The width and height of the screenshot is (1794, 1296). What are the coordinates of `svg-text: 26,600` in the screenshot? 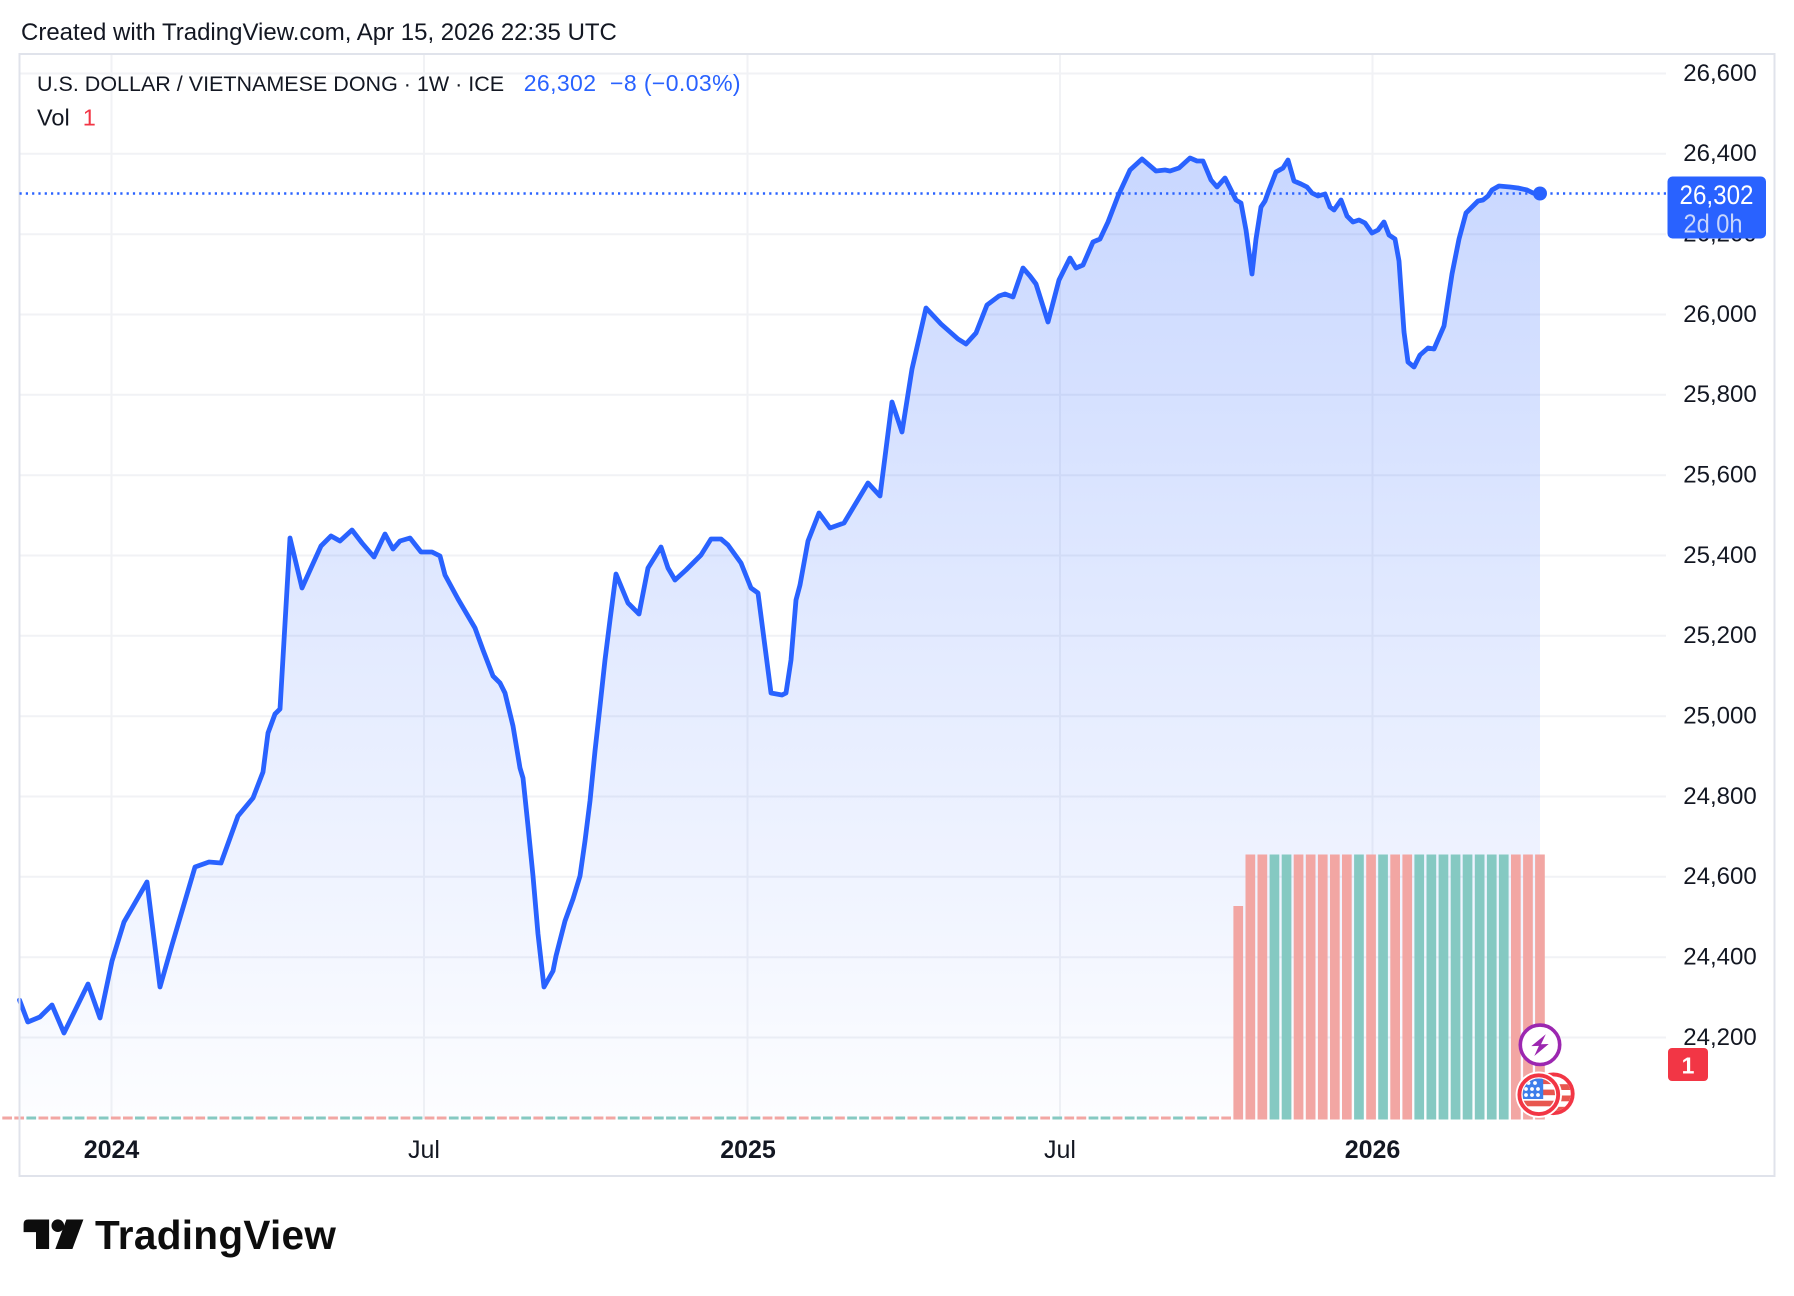 It's located at (1719, 73).